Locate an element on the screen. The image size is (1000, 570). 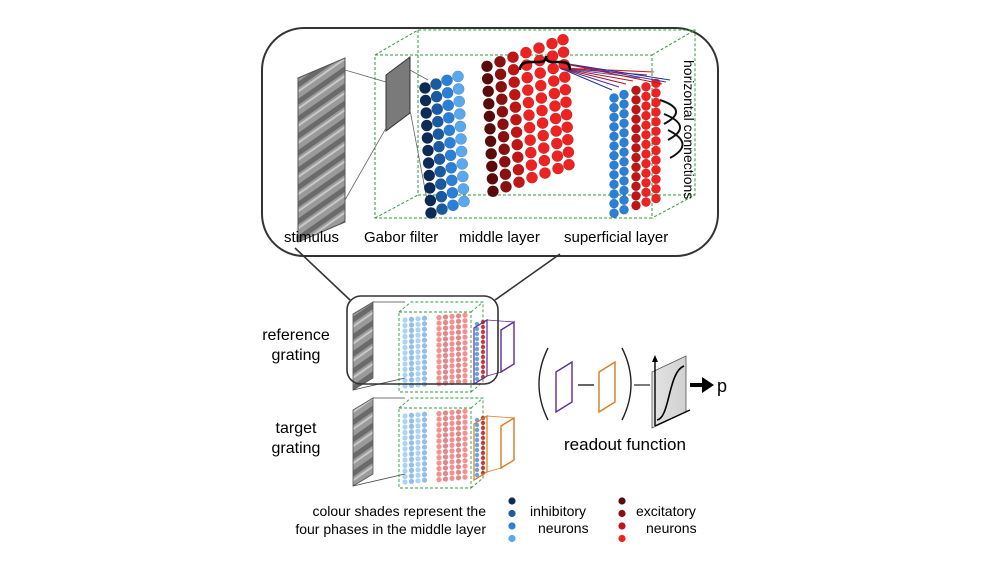
stimulus-thumbnail is located at coordinates (363, 442).